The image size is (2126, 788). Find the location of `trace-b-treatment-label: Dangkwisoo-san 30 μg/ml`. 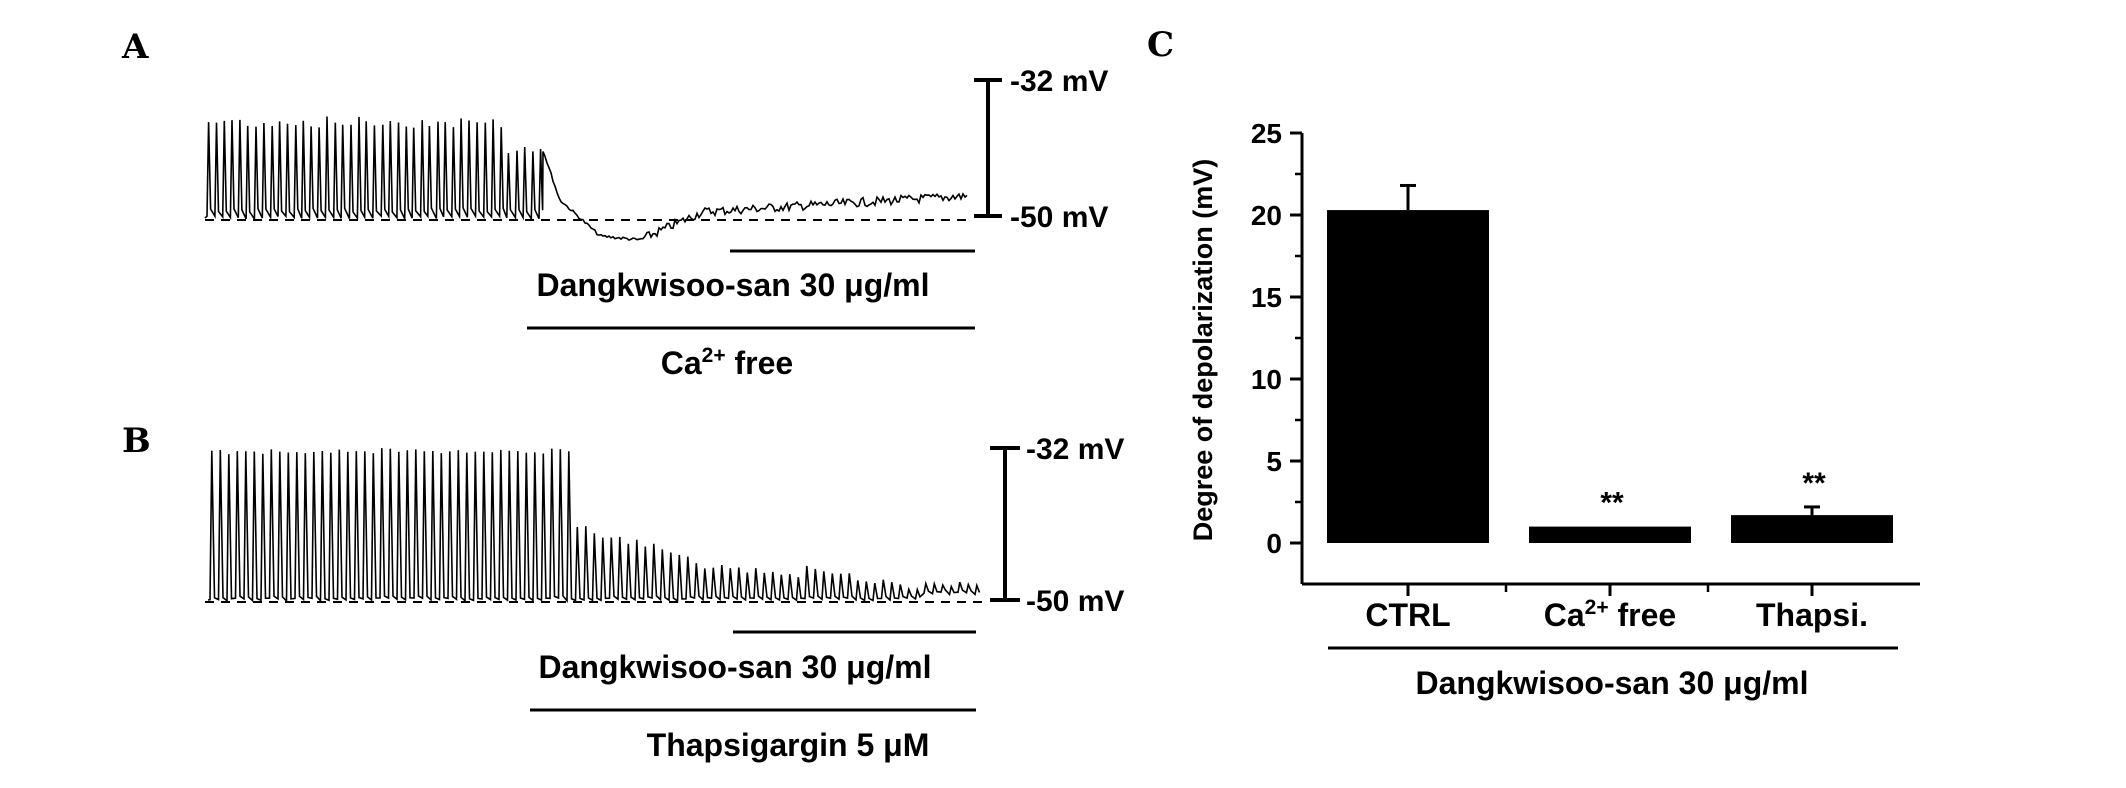

trace-b-treatment-label: Dangkwisoo-san 30 μg/ml is located at coordinates (735, 667).